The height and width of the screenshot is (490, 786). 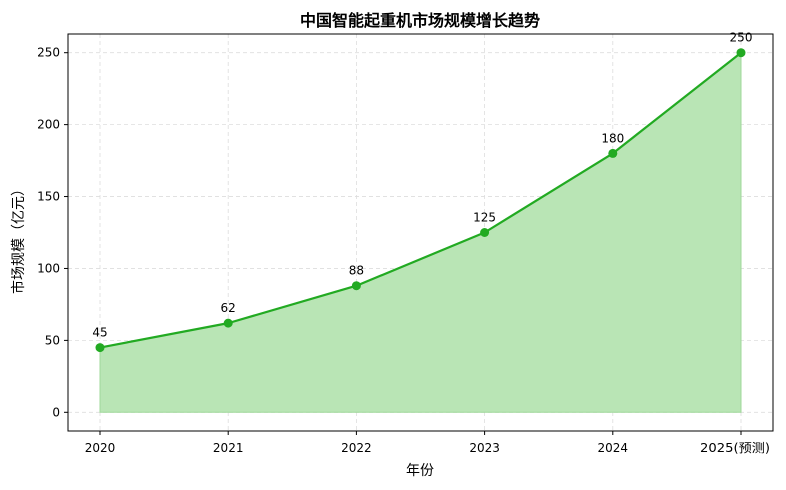 What do you see at coordinates (420, 20) in the screenshot?
I see `chart-title: 中国智能起重机市场规模增长趋势` at bounding box center [420, 20].